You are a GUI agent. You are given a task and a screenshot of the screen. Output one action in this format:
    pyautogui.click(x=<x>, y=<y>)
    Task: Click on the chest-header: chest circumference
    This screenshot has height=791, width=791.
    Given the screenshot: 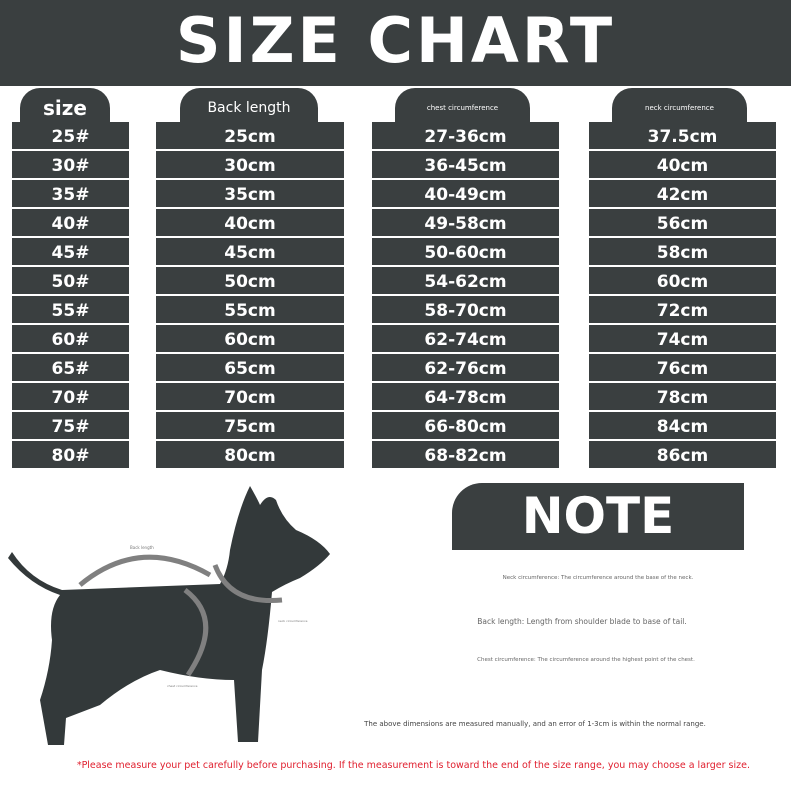 What is the action you would take?
    pyautogui.click(x=462, y=108)
    